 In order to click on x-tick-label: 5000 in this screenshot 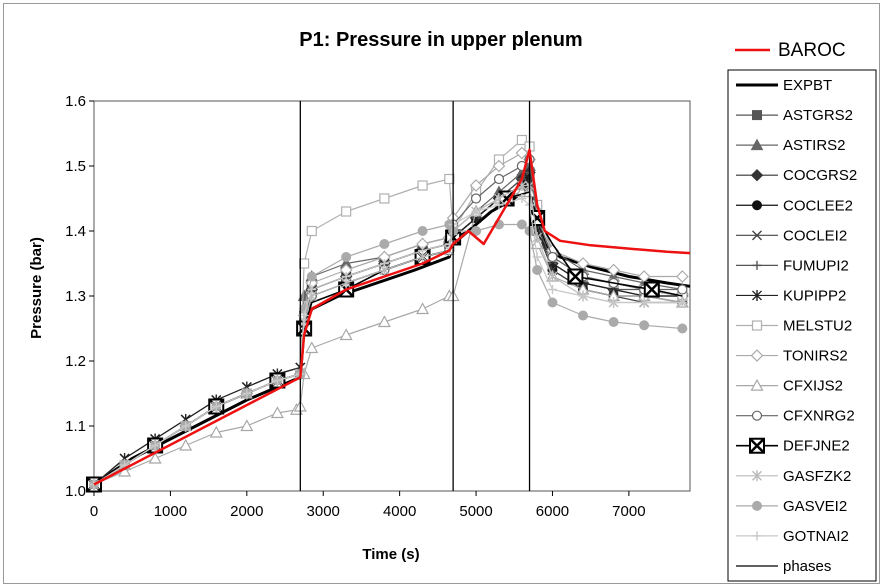, I will do `click(475, 511)`.